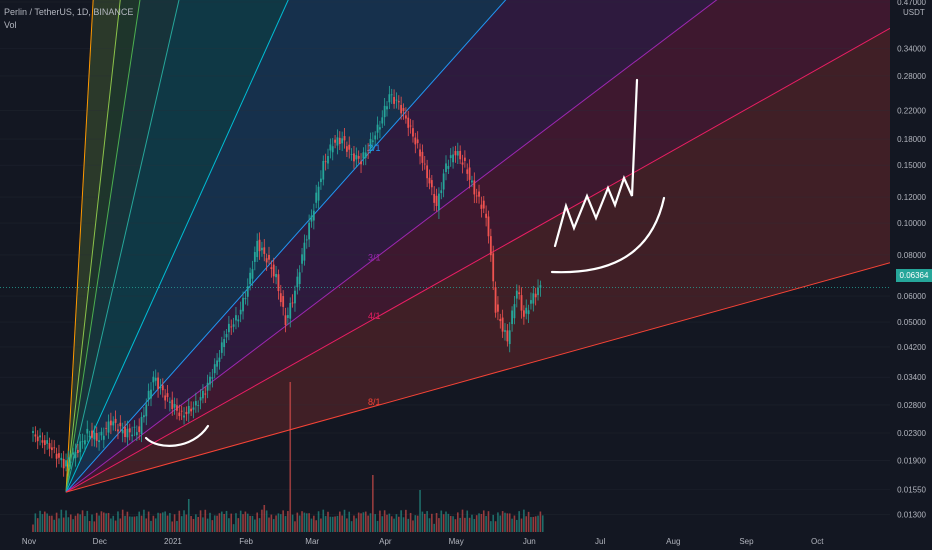 The image size is (932, 550). What do you see at coordinates (100, 541) in the screenshot?
I see `x-tick-label: Dec` at bounding box center [100, 541].